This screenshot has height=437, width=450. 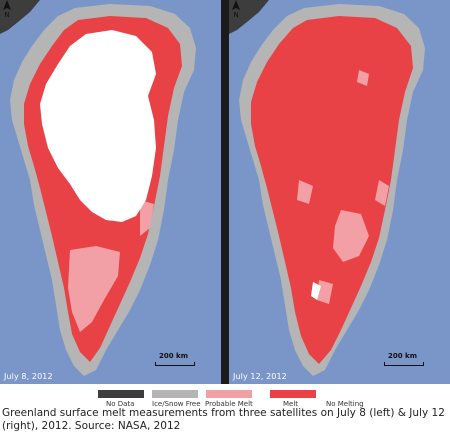 What do you see at coordinates (293, 394) in the screenshot?
I see `legend-swatch-melt` at bounding box center [293, 394].